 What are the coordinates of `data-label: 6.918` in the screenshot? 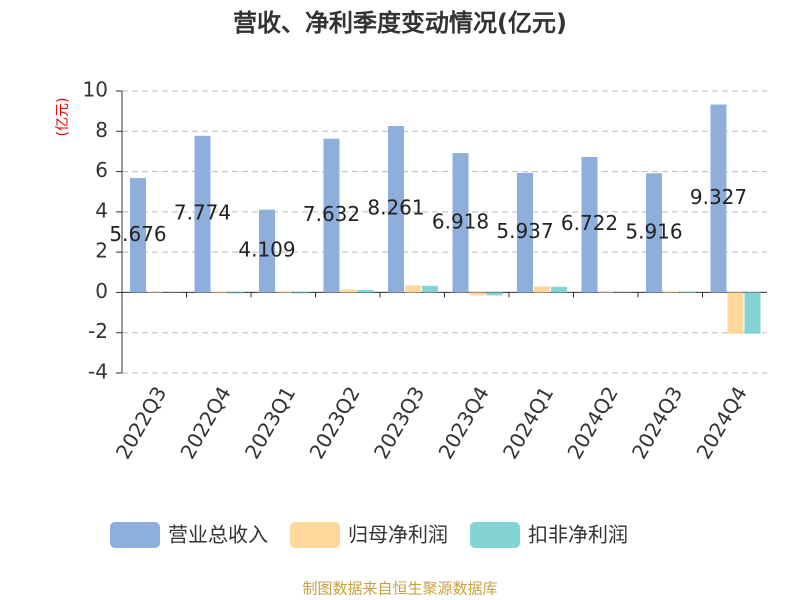 It's located at (460, 221).